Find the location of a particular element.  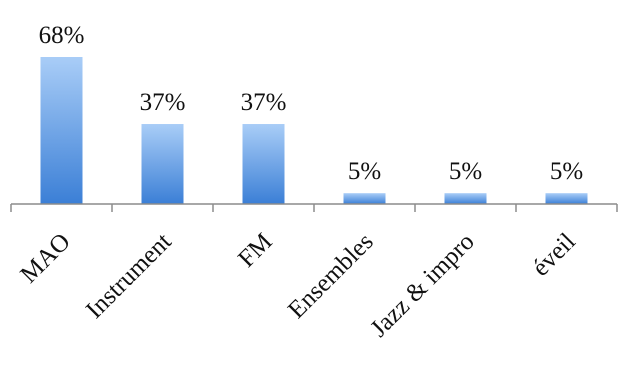

x-tick-label: Jazz & impro is located at coordinates (422, 285).